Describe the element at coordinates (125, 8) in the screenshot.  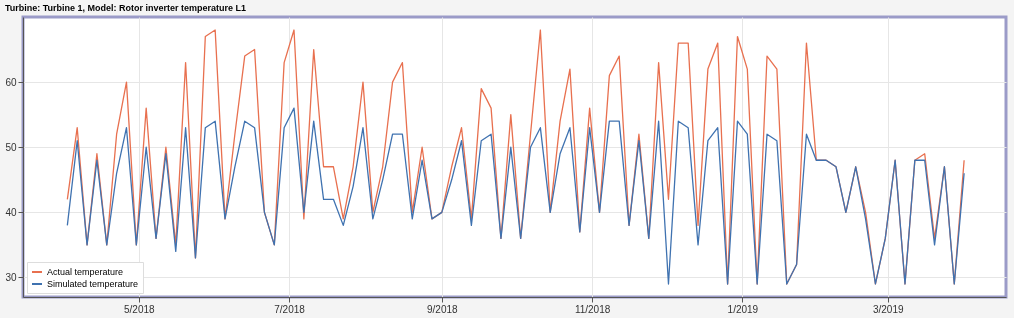
I see `chart-title: Turbine: Turbine 1, Model: Rotor inverter temperature L1` at that location.